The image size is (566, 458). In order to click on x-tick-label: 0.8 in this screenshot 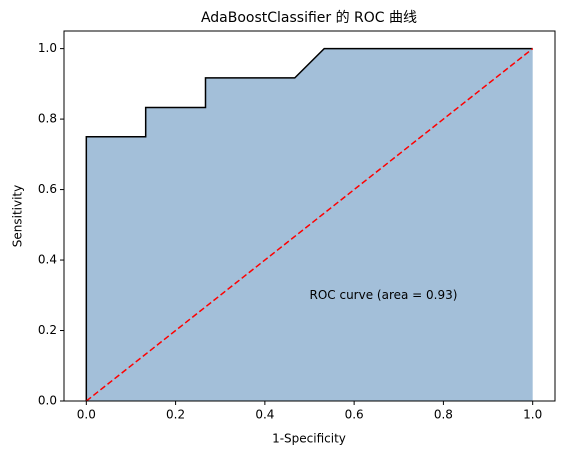, I will do `click(443, 415)`.